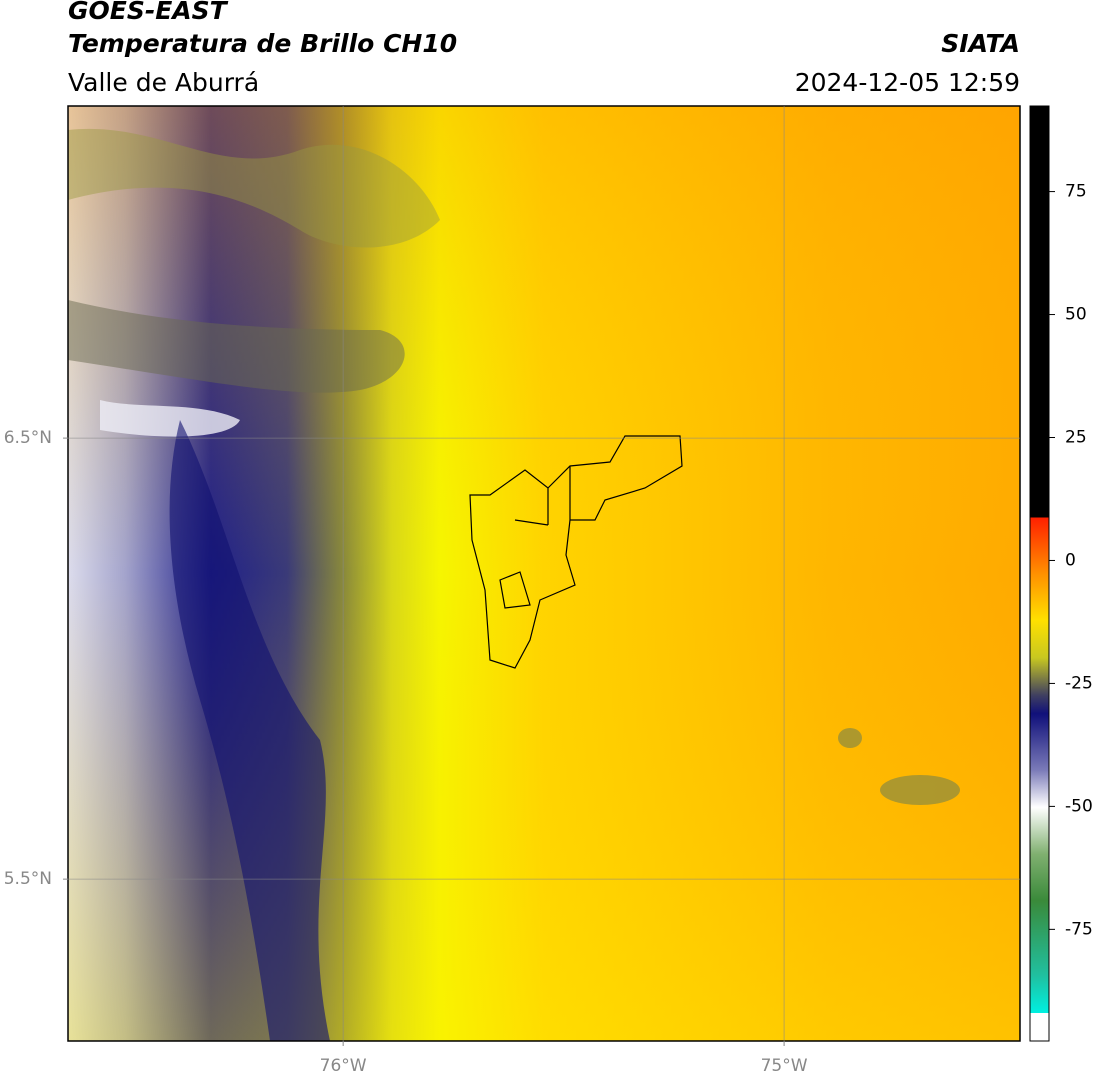 This screenshot has width=1094, height=1078. I want to click on lat-label: 5.5°N, so click(28, 879).